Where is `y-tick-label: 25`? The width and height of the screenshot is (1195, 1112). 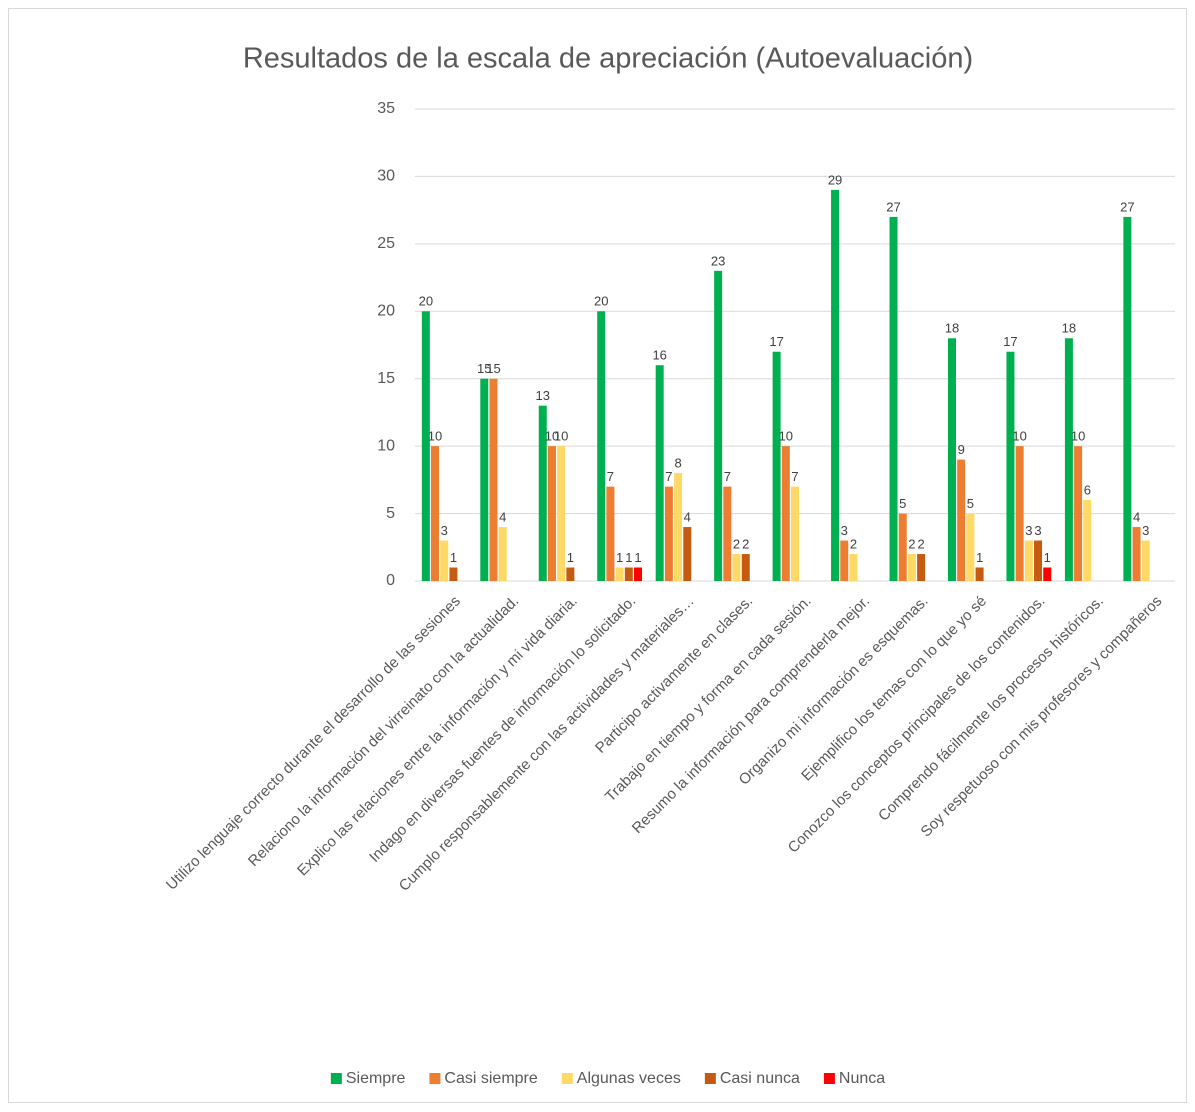
y-tick-label: 25 is located at coordinates (386, 243).